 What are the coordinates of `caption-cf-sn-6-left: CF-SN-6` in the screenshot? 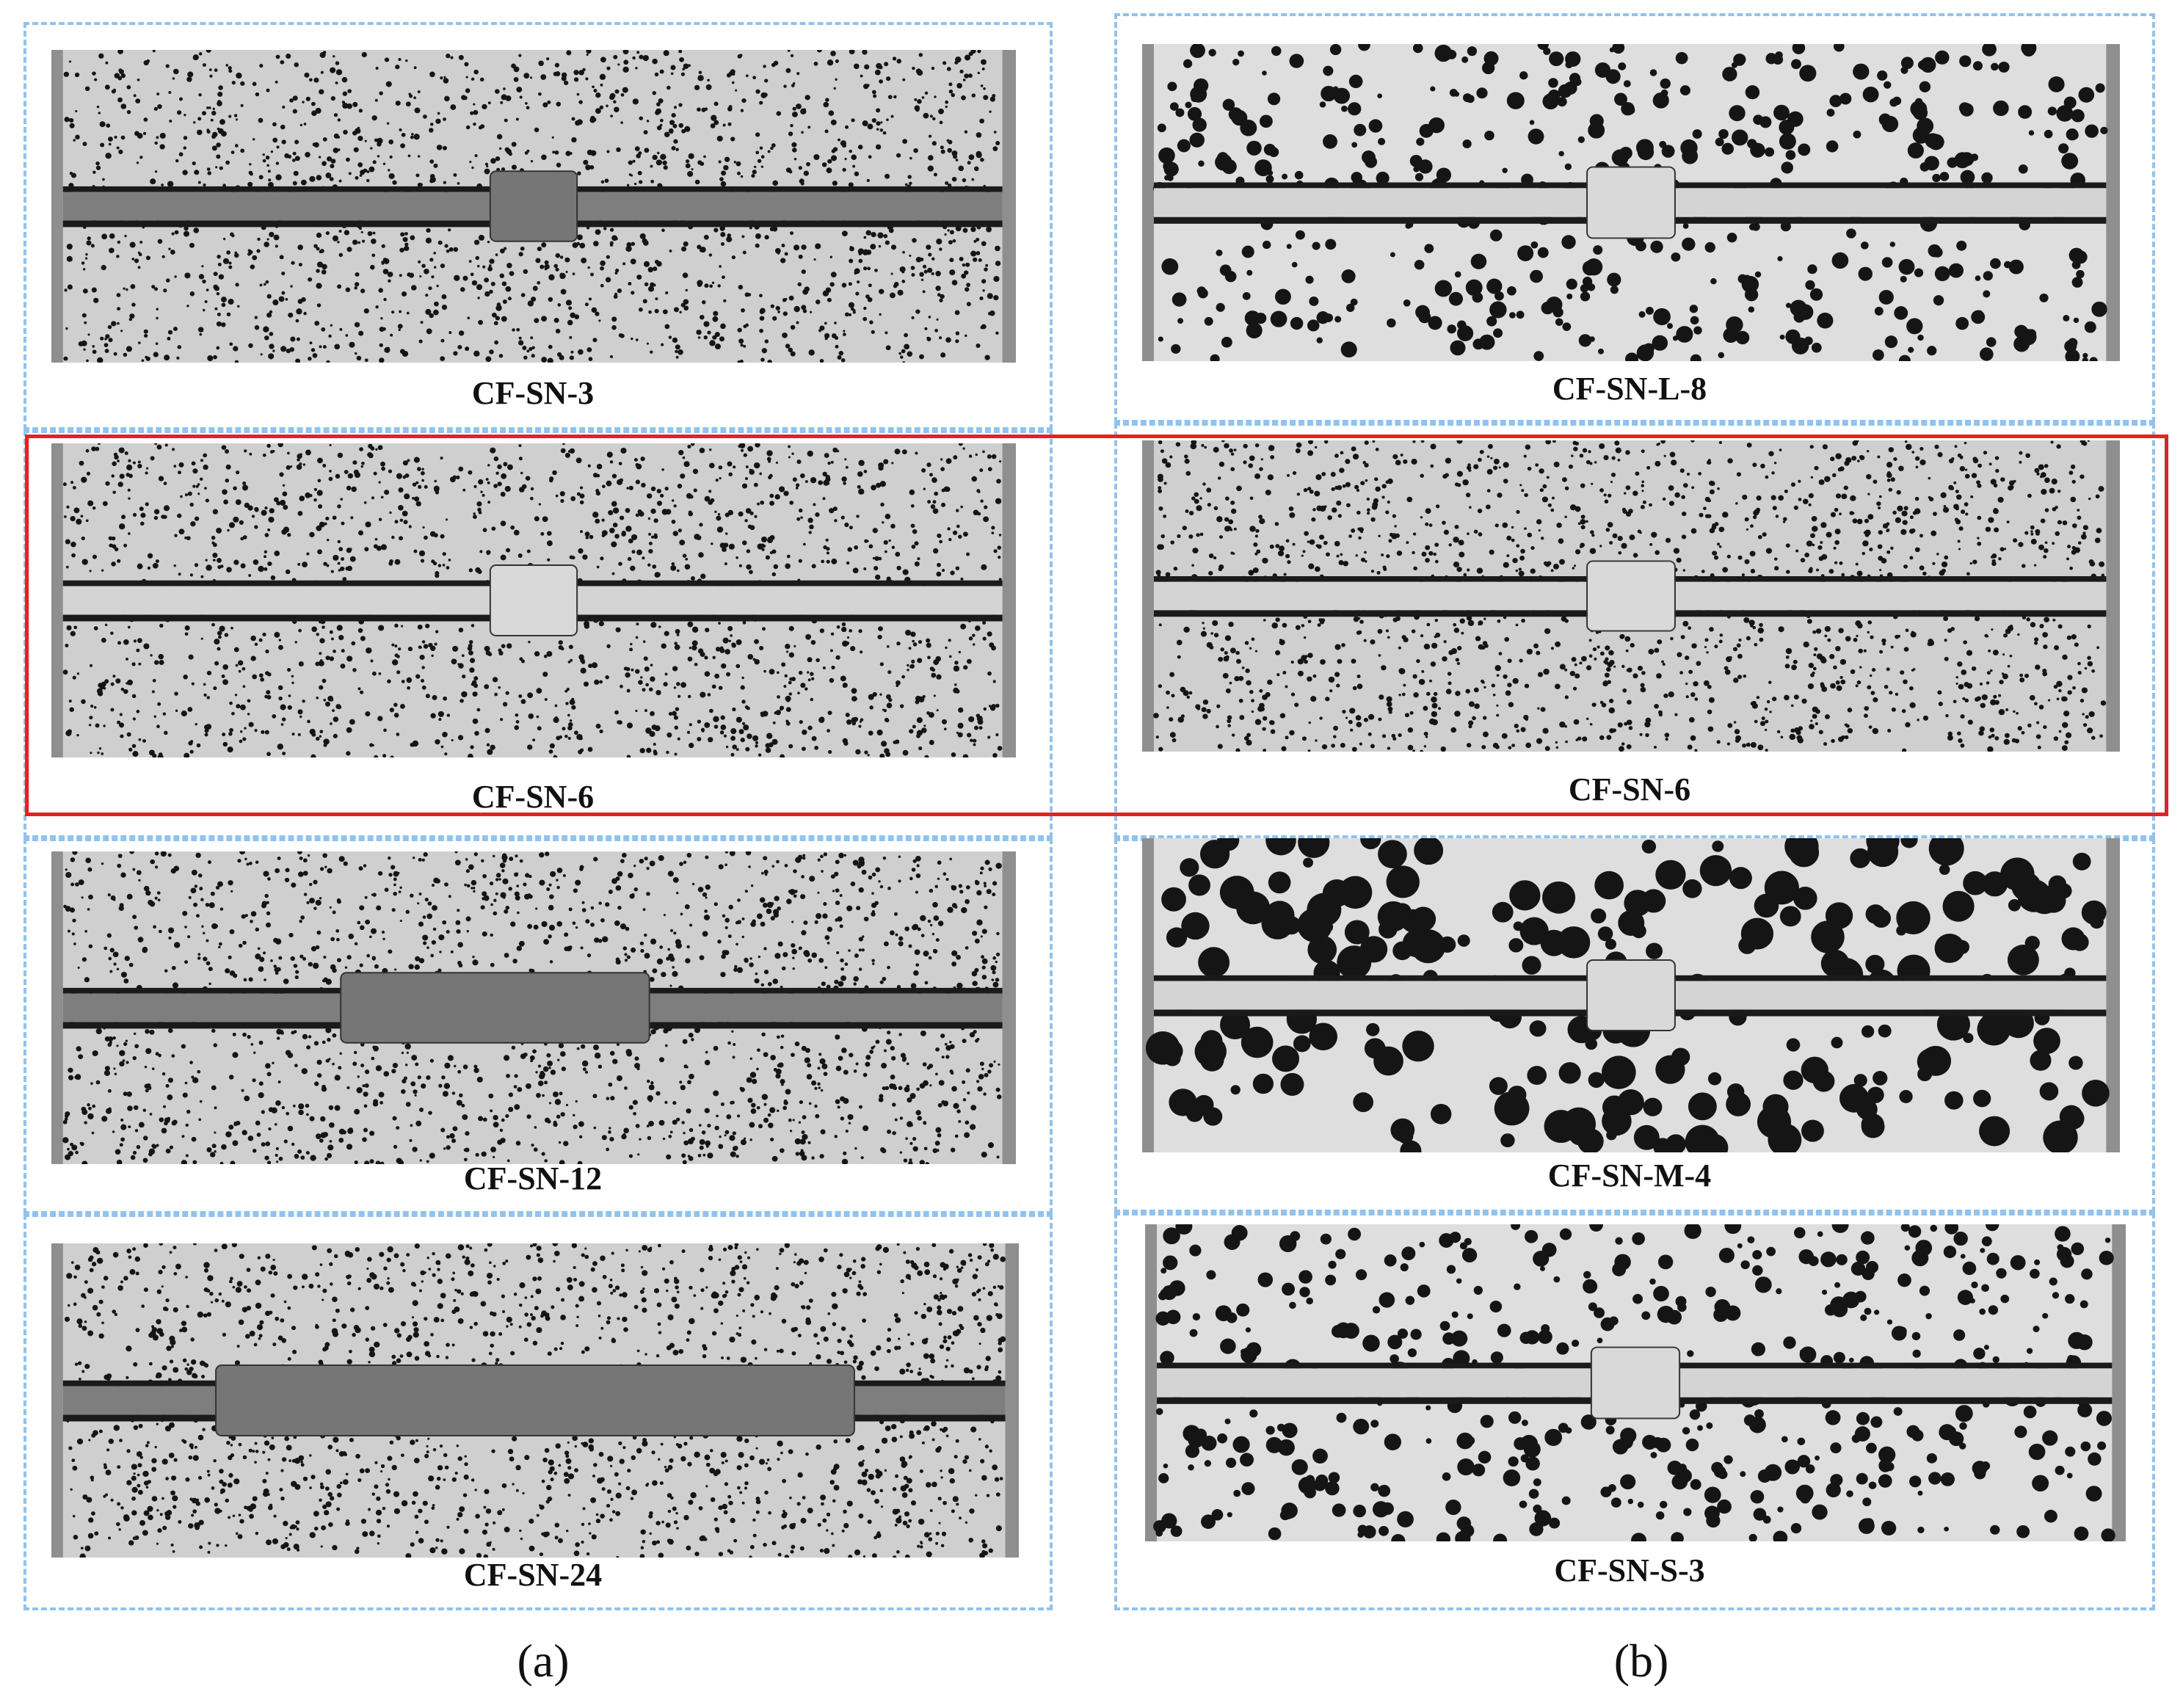 It's located at (533, 797).